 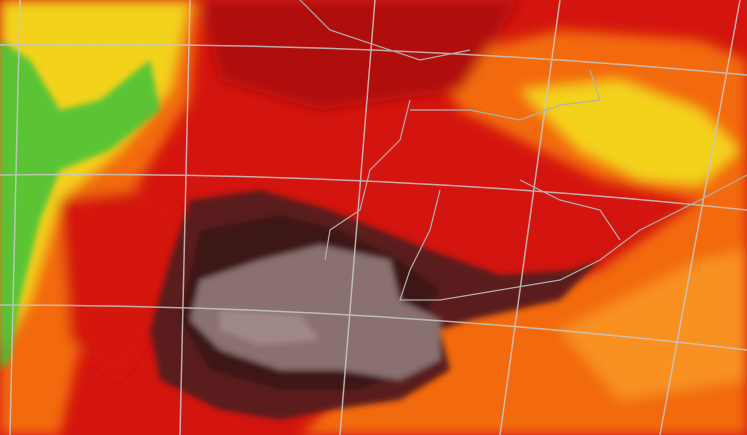 I want to click on light-orange-patches, so click(x=653, y=325).